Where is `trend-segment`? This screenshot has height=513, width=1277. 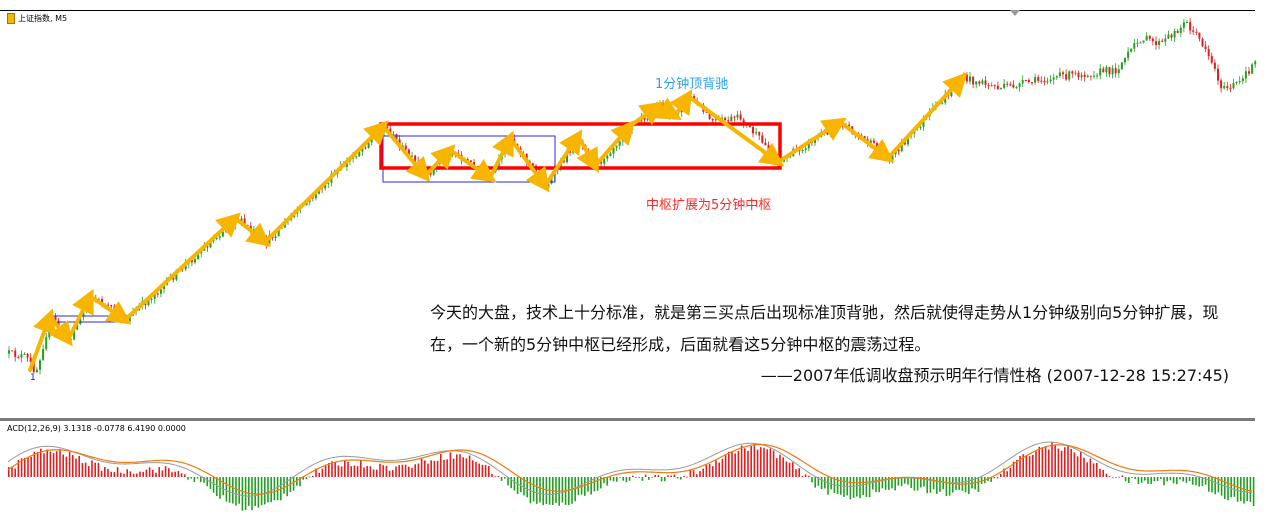 trend-segment is located at coordinates (252, 231).